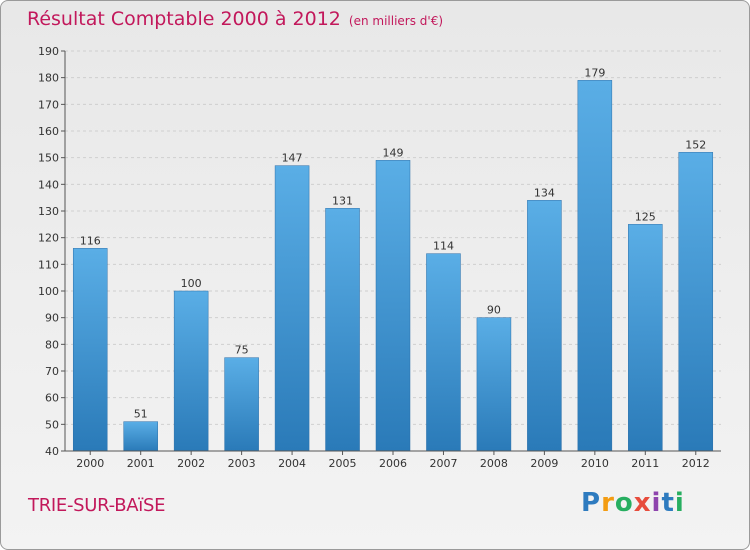 The height and width of the screenshot is (550, 750). Describe the element at coordinates (591, 503) in the screenshot. I see `logo-letter: P` at that location.